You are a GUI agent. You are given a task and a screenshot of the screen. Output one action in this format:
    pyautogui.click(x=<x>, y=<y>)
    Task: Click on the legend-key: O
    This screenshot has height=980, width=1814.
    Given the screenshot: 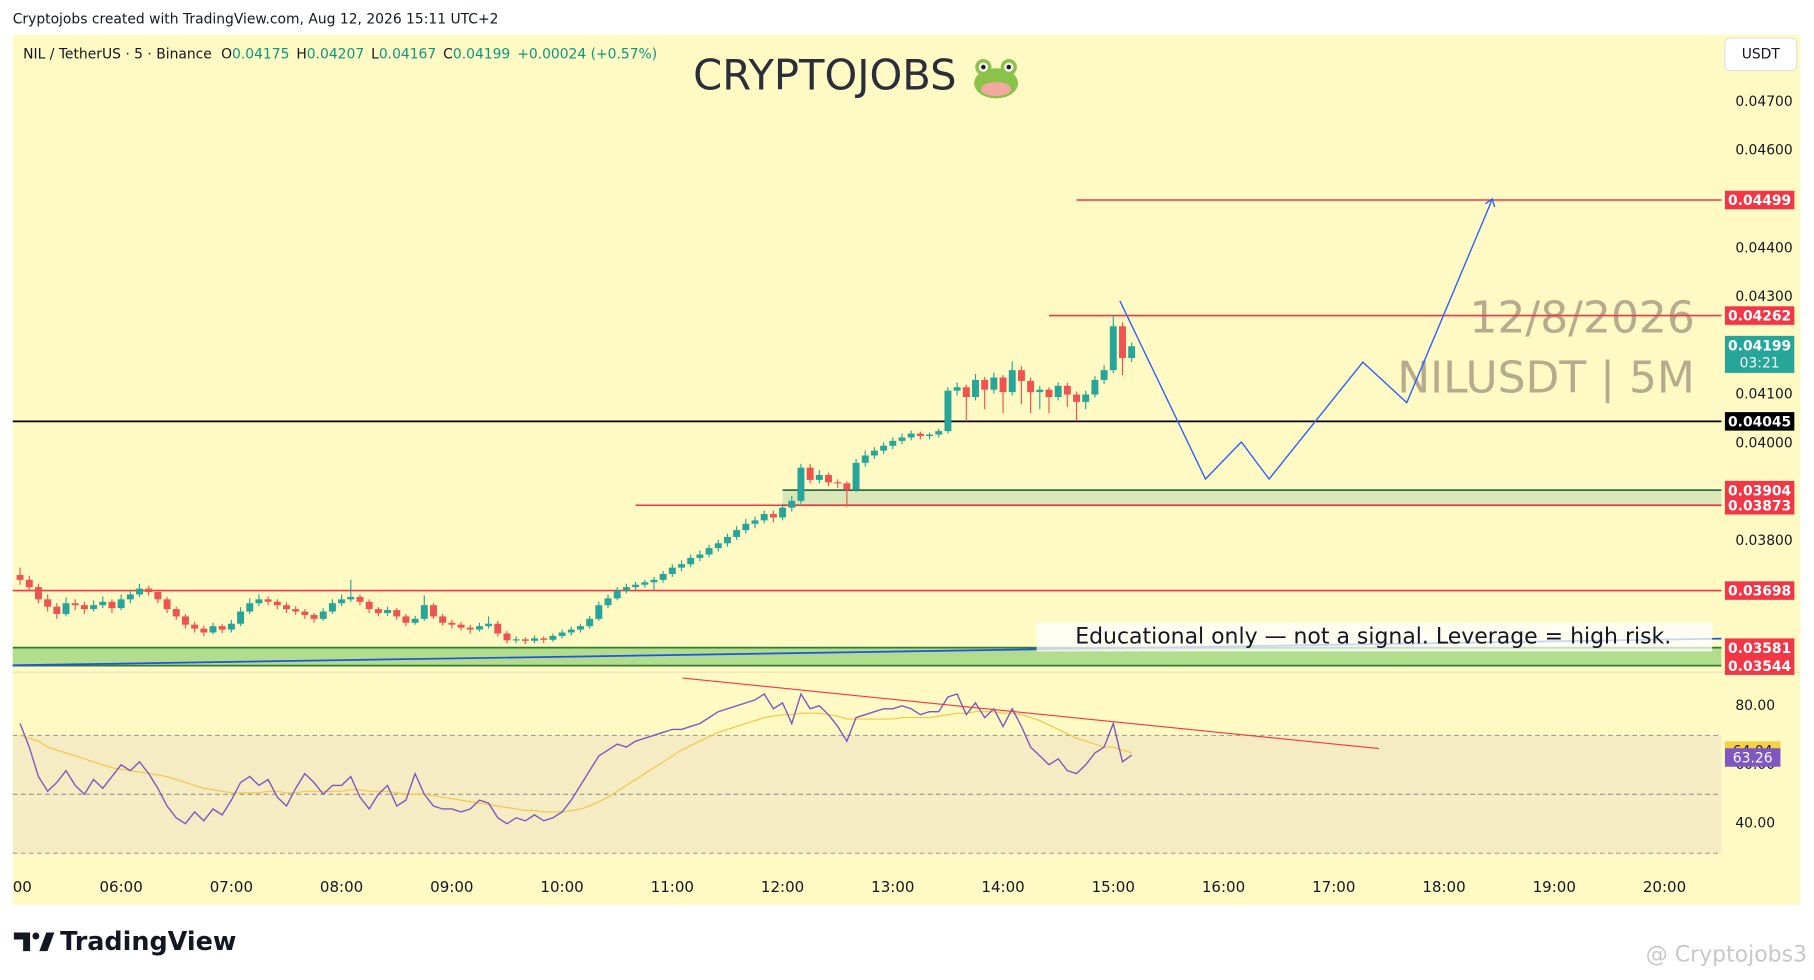 What is the action you would take?
    pyautogui.click(x=226, y=54)
    